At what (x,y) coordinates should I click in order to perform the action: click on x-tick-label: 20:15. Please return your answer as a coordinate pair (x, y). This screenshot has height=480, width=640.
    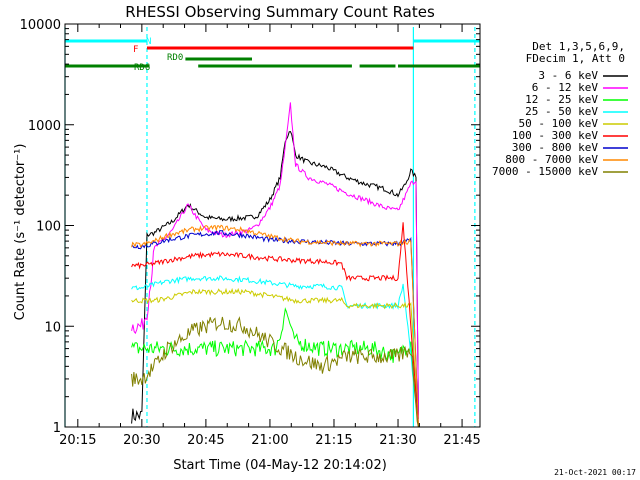
    Looking at the image, I should click on (77, 440).